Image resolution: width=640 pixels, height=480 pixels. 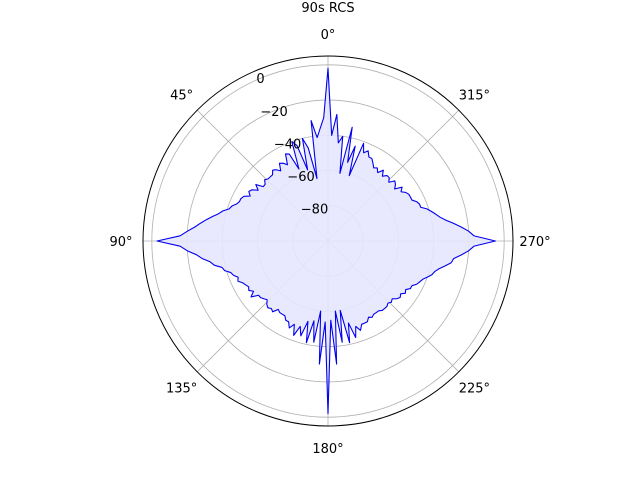 I want to click on chart-title: 90s RCS, so click(x=327, y=8).